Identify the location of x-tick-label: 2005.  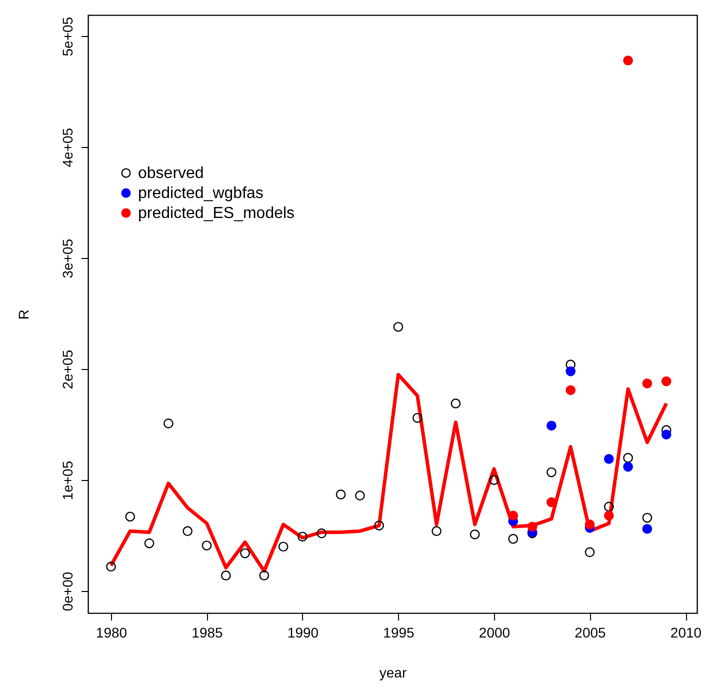
(590, 632).